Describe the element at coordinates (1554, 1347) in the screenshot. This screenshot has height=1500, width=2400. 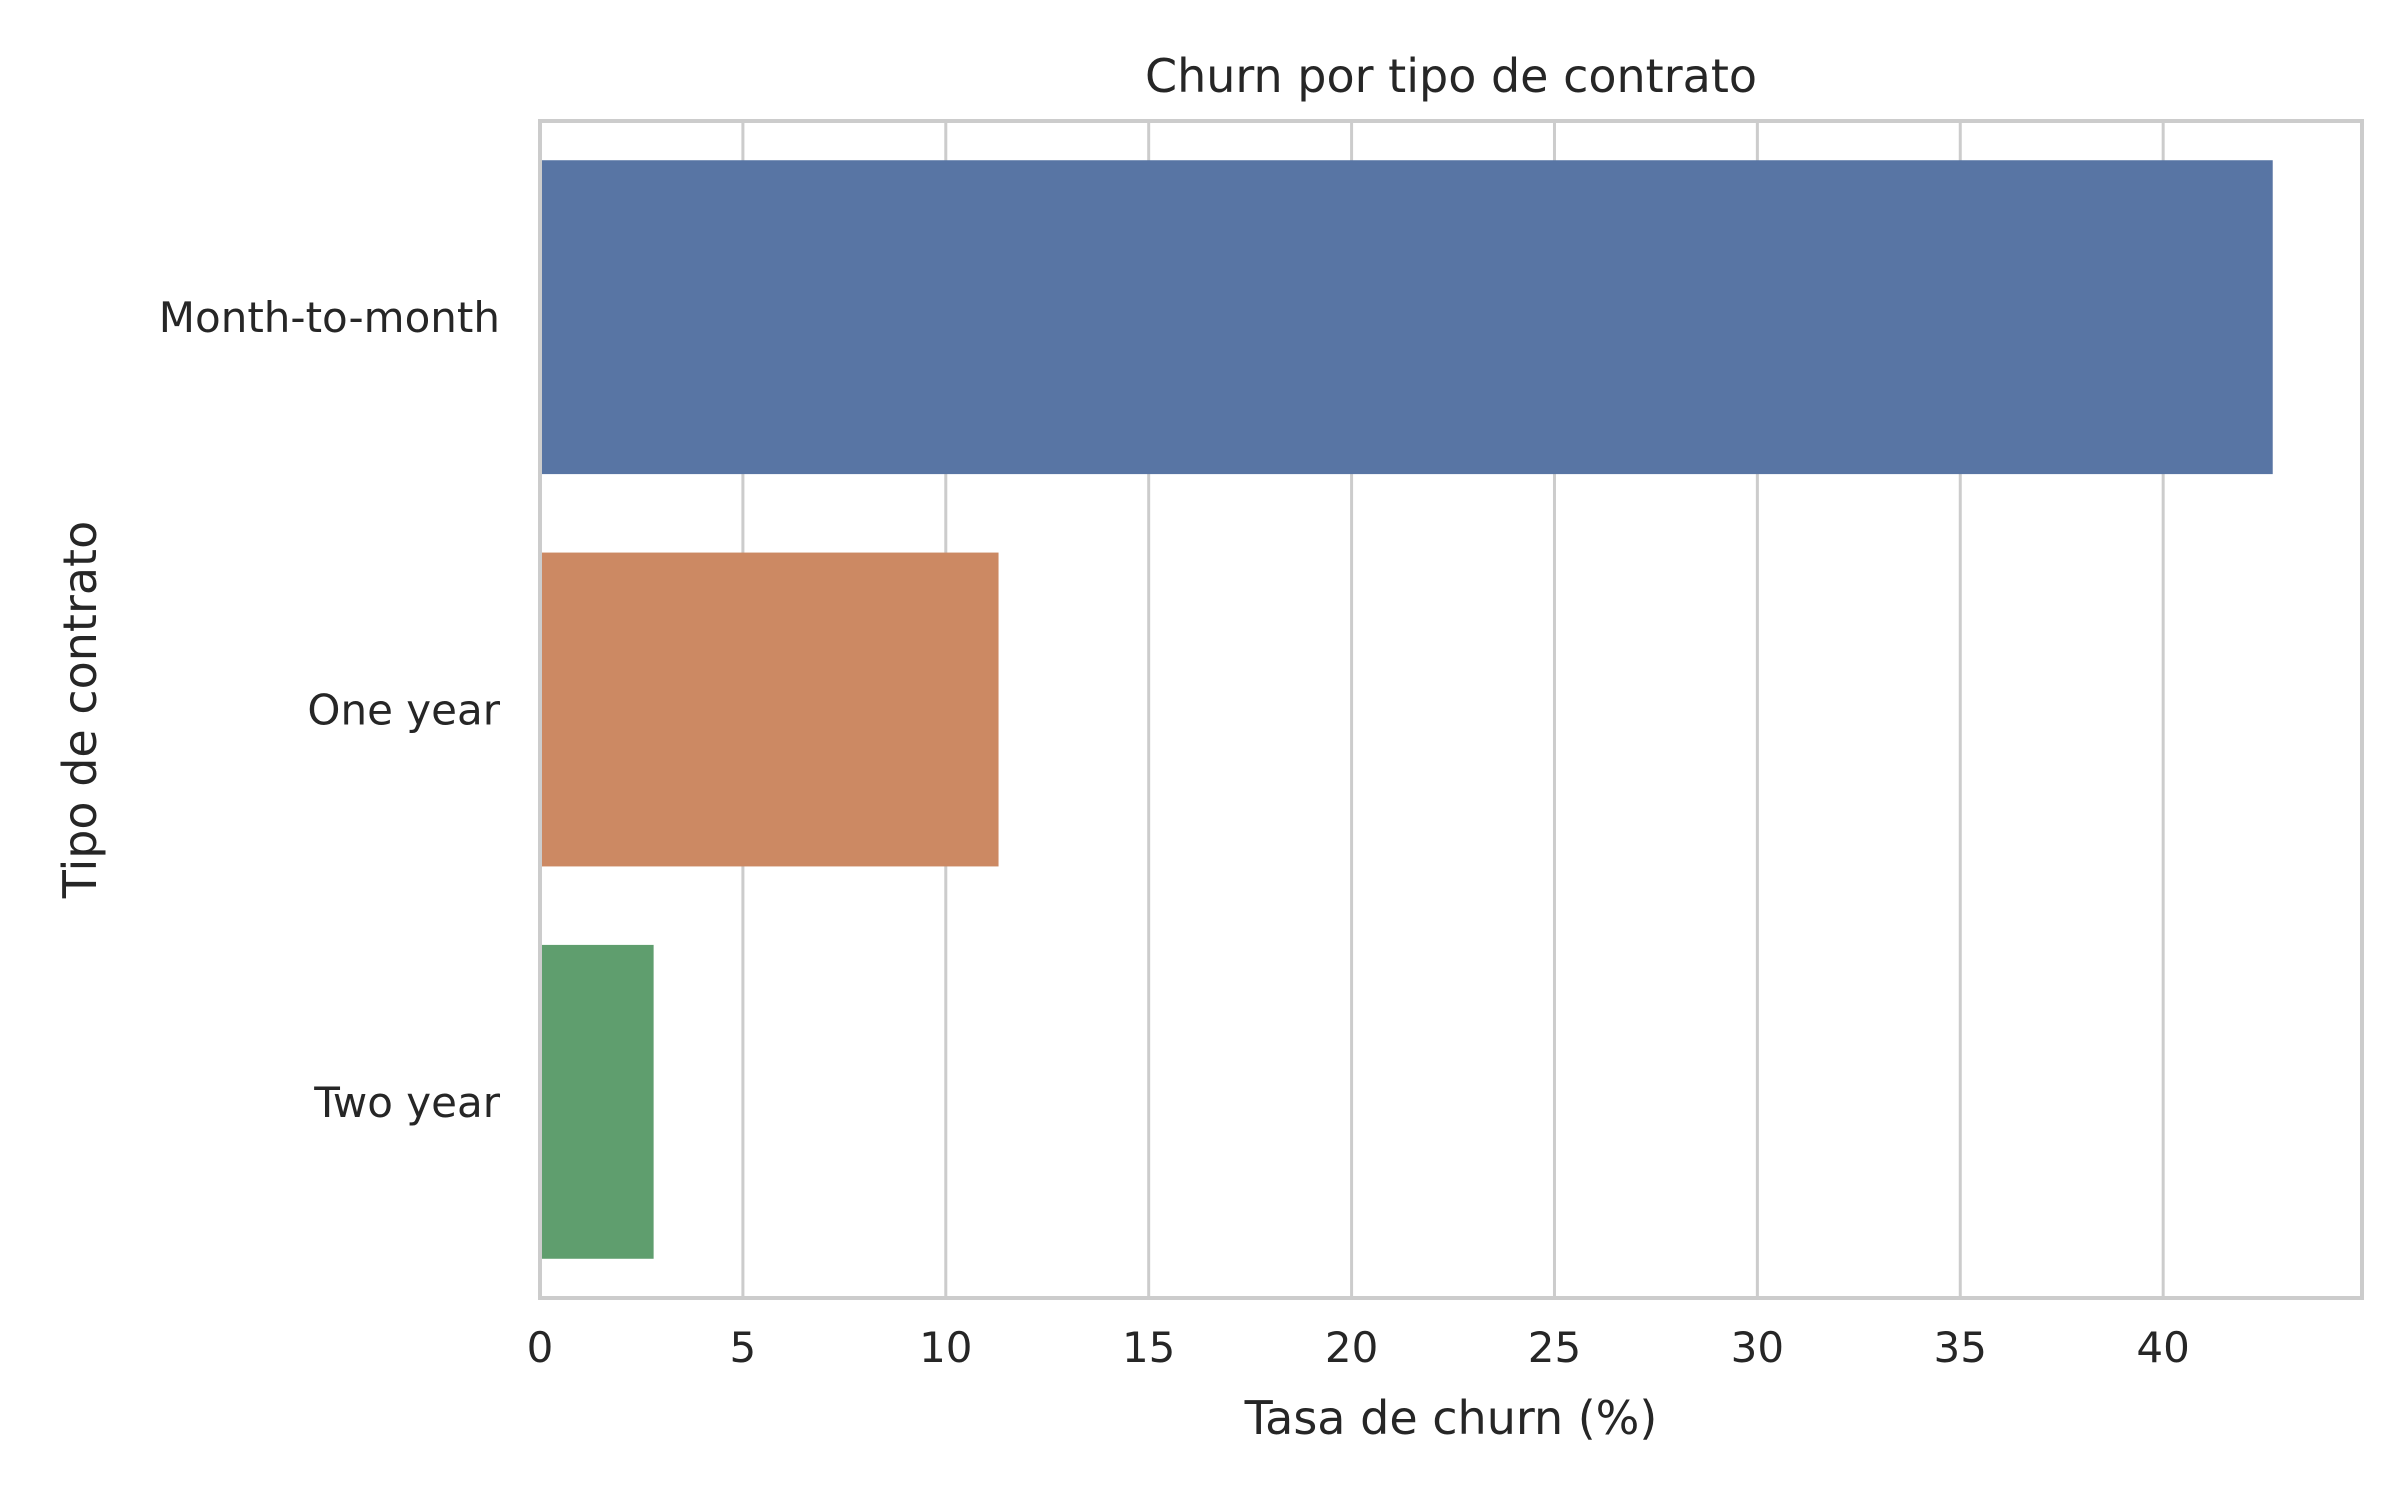
I see `x-tick-label: 25` at that location.